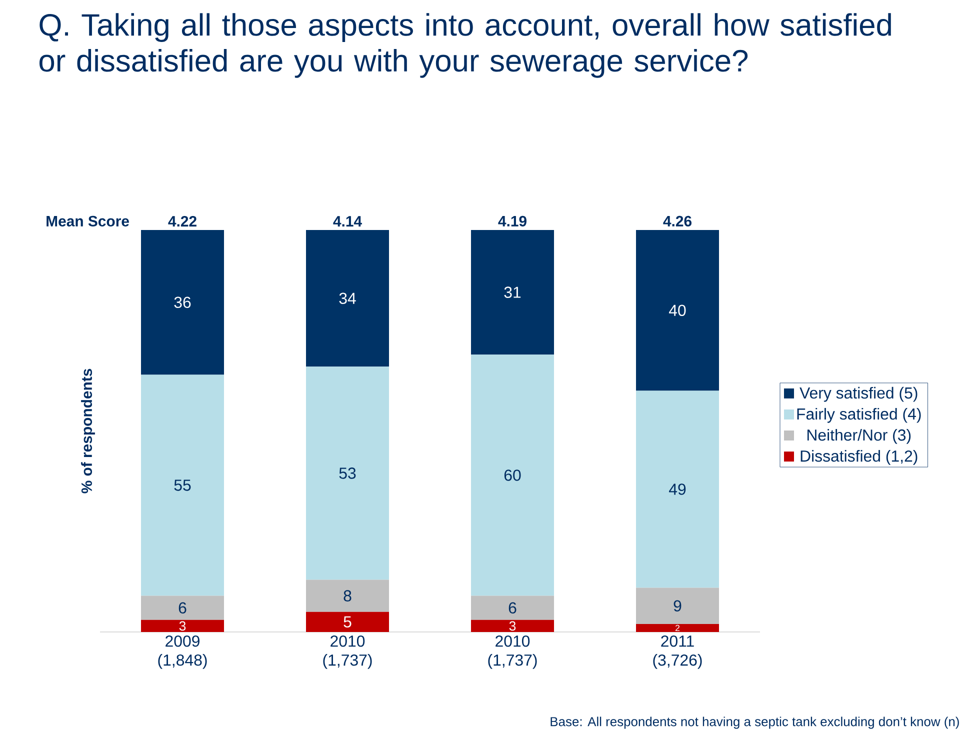  I want to click on chart-title: Q. Taking all those aspects into account, overall how satisfied or dissatisfied are you with your sewerage service?, so click(465, 45).